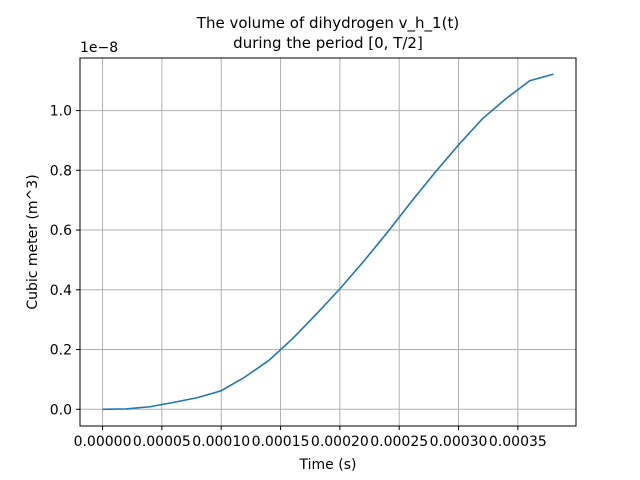 The image size is (640, 480). Describe the element at coordinates (61, 112) in the screenshot. I see `y-tick-label: 1.0` at that location.